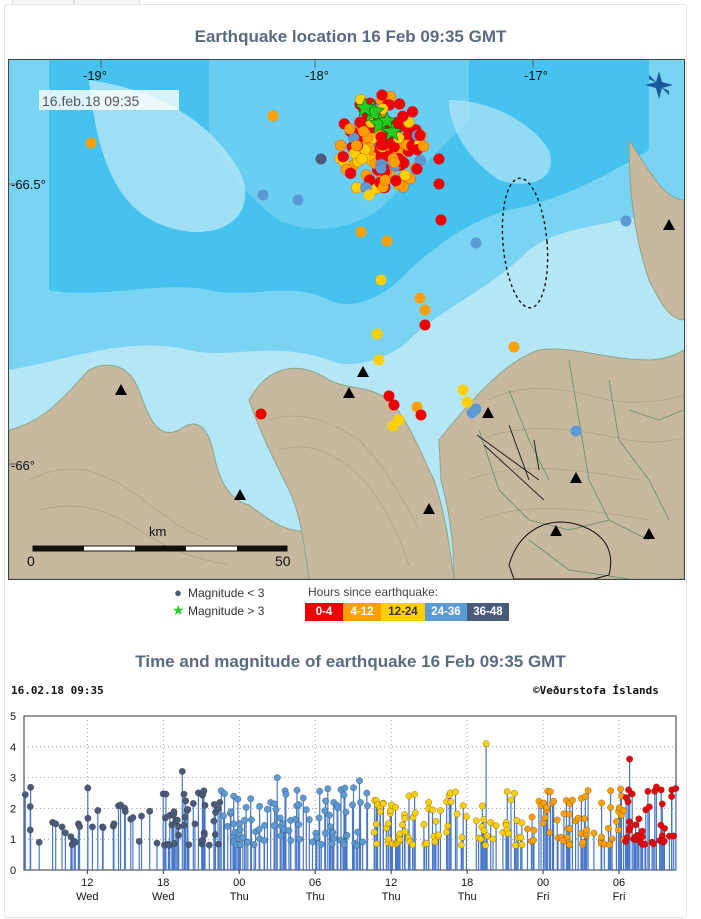  I want to click on lat-label-66: -66°, so click(23, 465).